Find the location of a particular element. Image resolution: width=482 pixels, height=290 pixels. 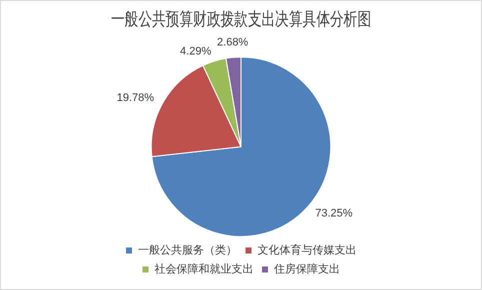

legend-label: 社会保障和就业支出 is located at coordinates (204, 269).